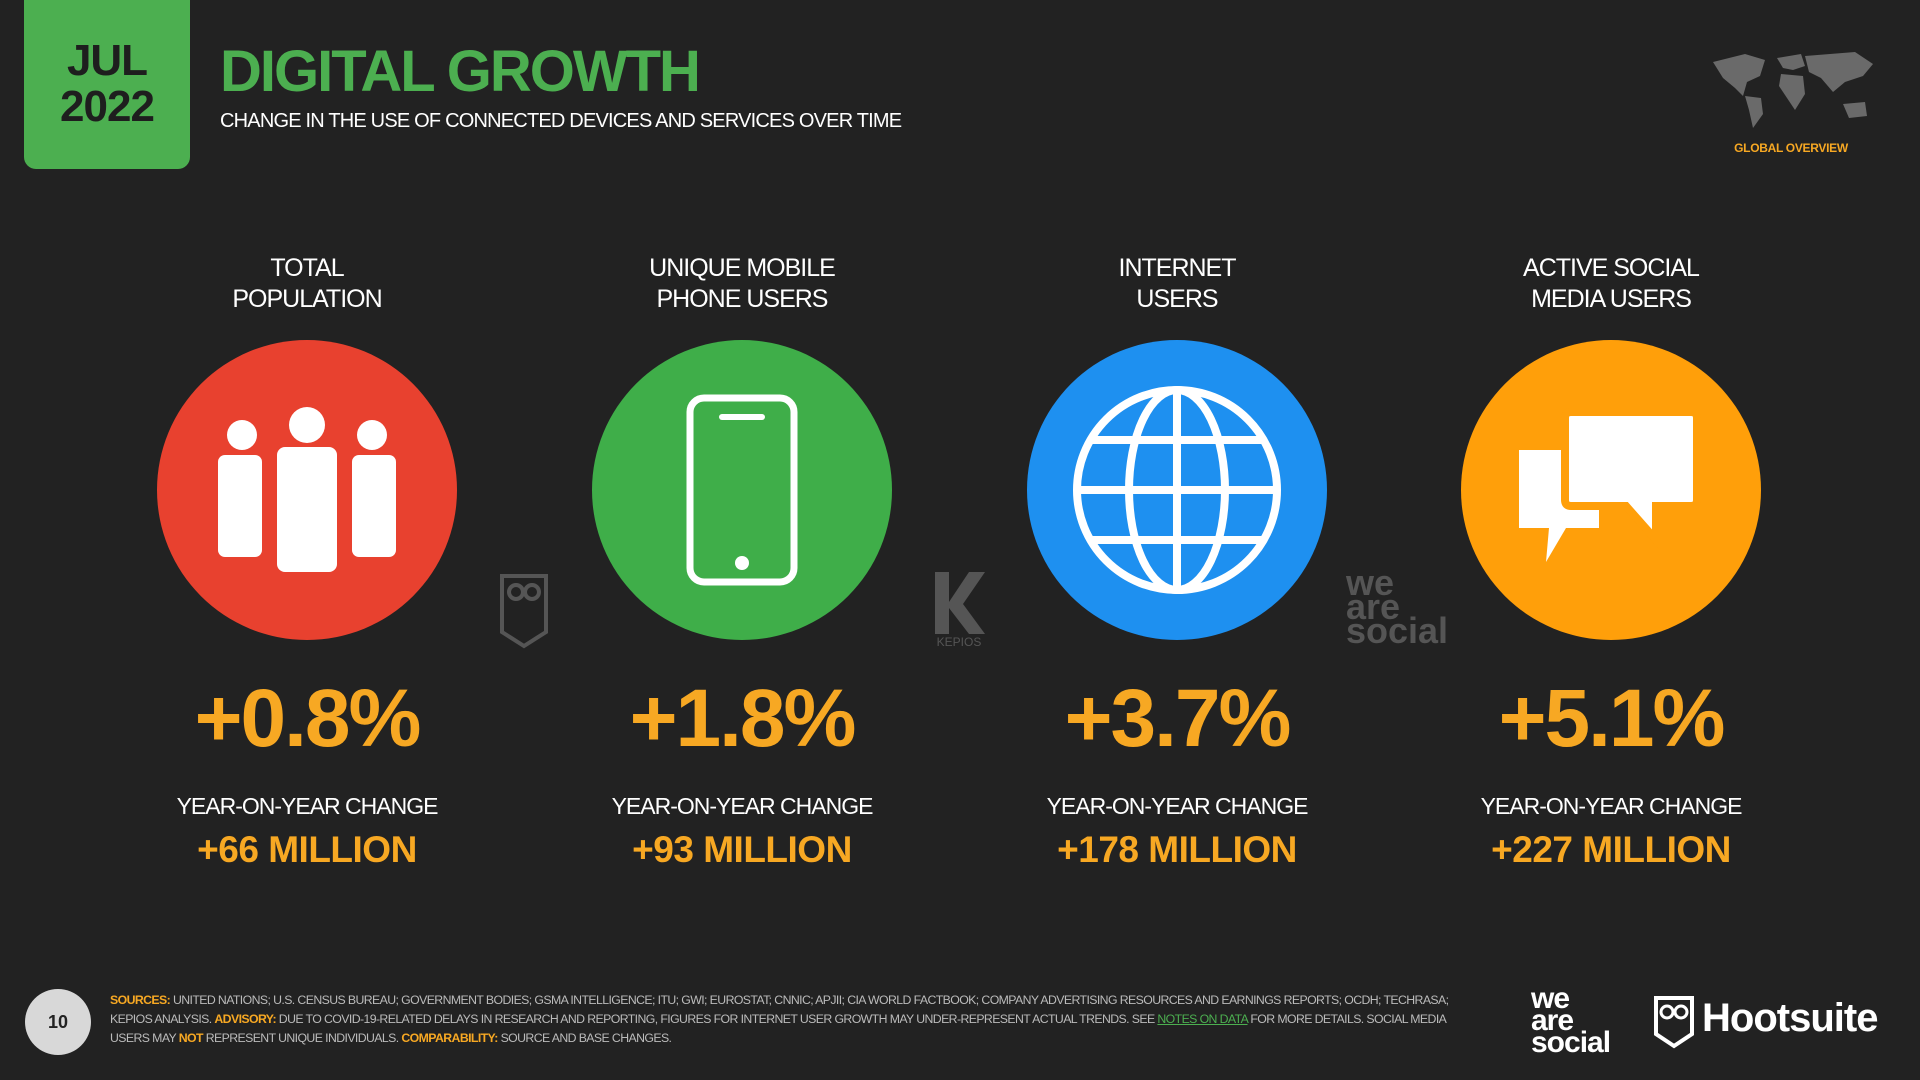 The width and height of the screenshot is (1920, 1080). What do you see at coordinates (742, 849) in the screenshot?
I see `change-absolute: +93 MILLION` at bounding box center [742, 849].